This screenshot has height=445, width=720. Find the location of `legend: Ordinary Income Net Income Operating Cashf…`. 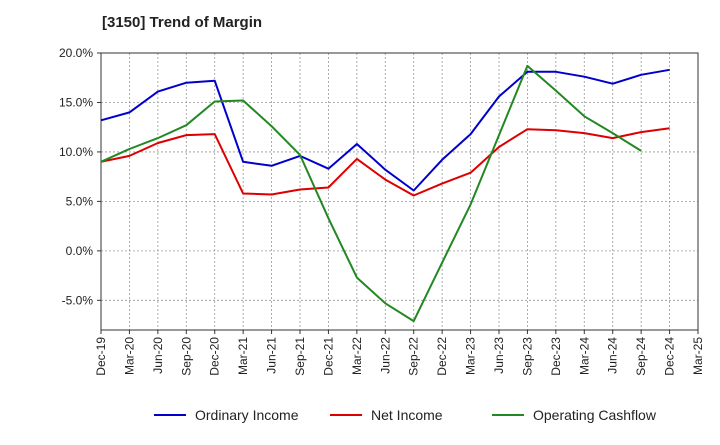

legend: Ordinary Income Net Income Operating Cashf… is located at coordinates (405, 415).